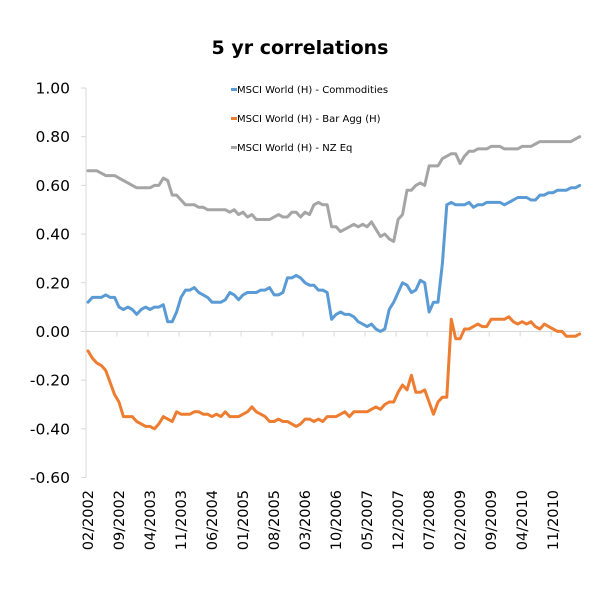 The height and width of the screenshot is (600, 600). I want to click on legend-item-commodities: MSCI World (H) - Commodities, so click(309, 90).